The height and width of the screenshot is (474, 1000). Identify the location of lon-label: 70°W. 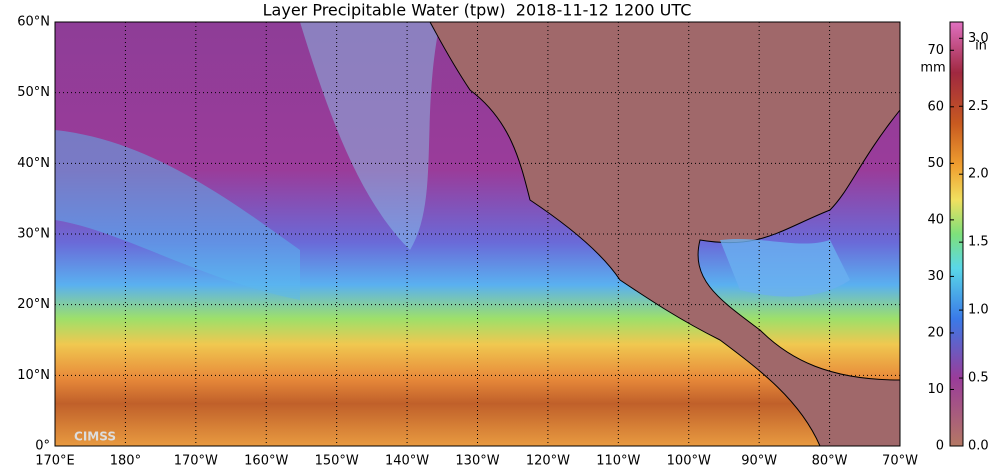
(900, 461).